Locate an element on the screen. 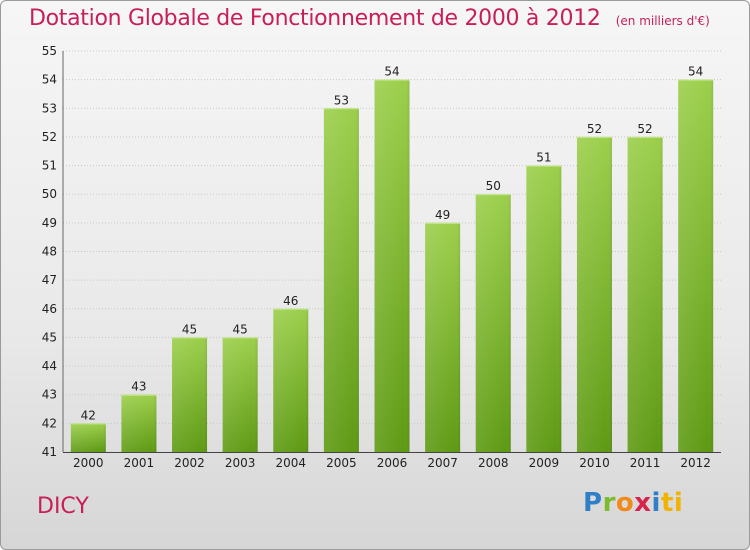  y-tick-label: 51 is located at coordinates (49, 166).